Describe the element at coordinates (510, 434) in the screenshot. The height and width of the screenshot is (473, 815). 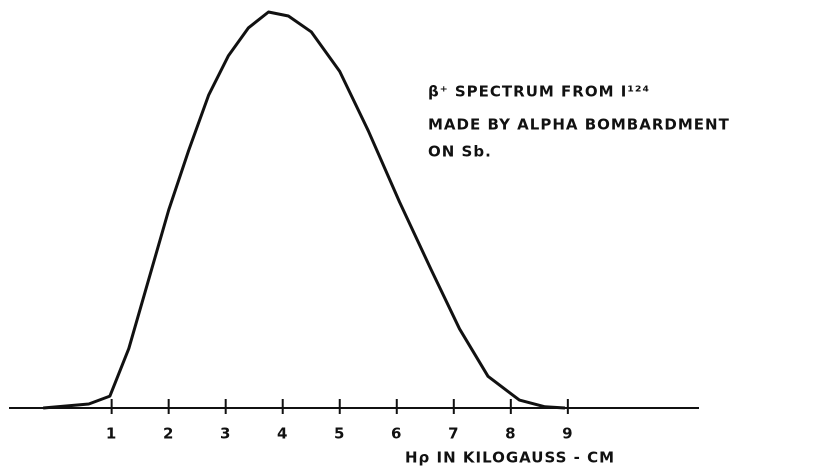
I see `x-tick-label: 8` at that location.